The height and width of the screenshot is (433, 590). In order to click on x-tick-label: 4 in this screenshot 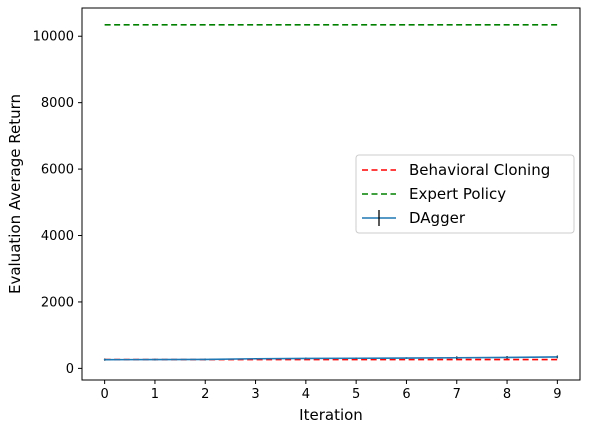, I will do `click(306, 394)`.